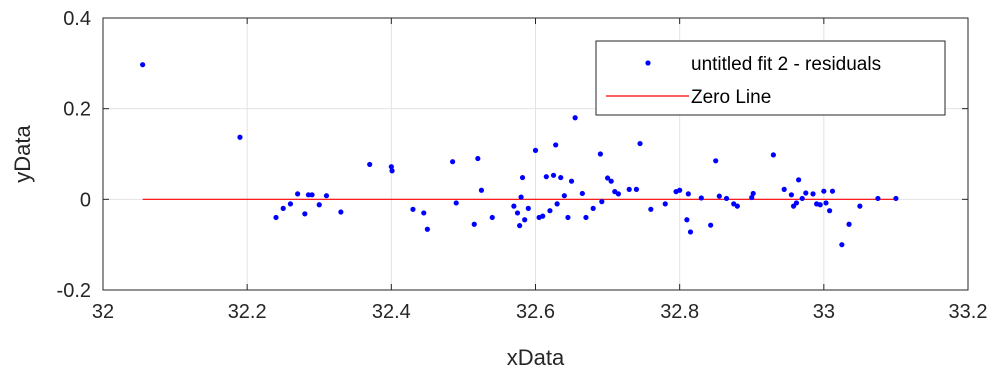 This screenshot has width=1001, height=377. Describe the element at coordinates (85, 200) in the screenshot. I see `y-tick-label: 0` at that location.